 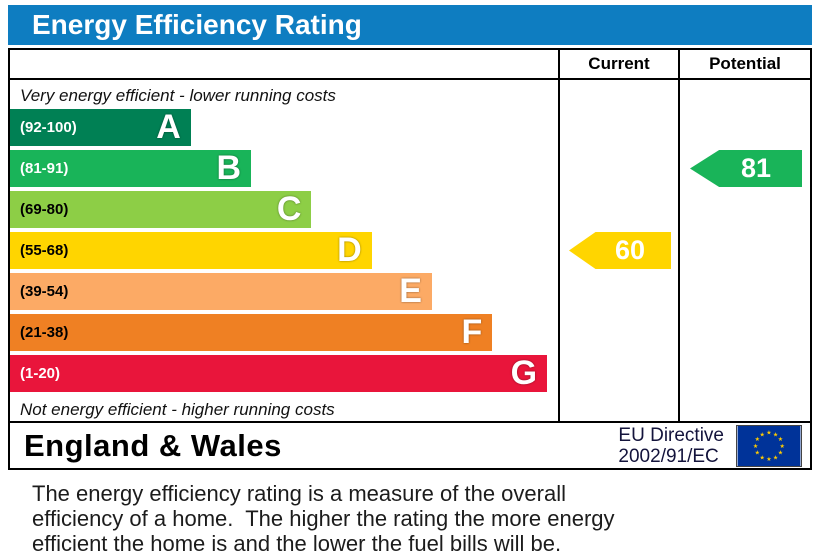 I want to click on band-row-g: (1-20) G, so click(x=410, y=373).